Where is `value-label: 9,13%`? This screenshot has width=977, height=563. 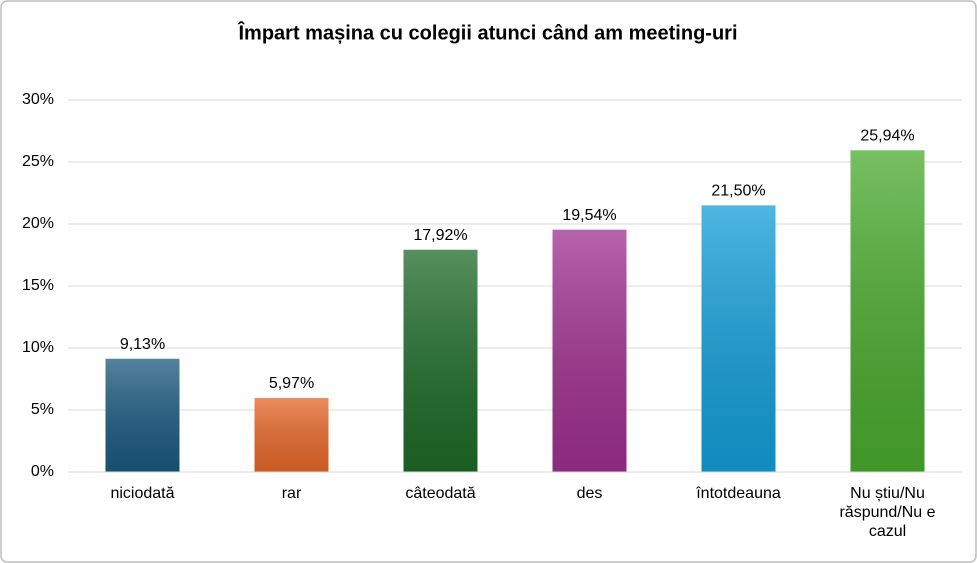 value-label: 9,13% is located at coordinates (142, 344).